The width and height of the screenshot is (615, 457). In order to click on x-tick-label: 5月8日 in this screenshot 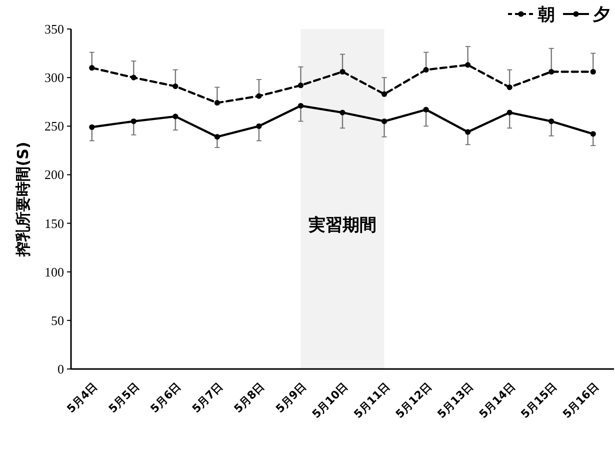, I will do `click(250, 398)`.